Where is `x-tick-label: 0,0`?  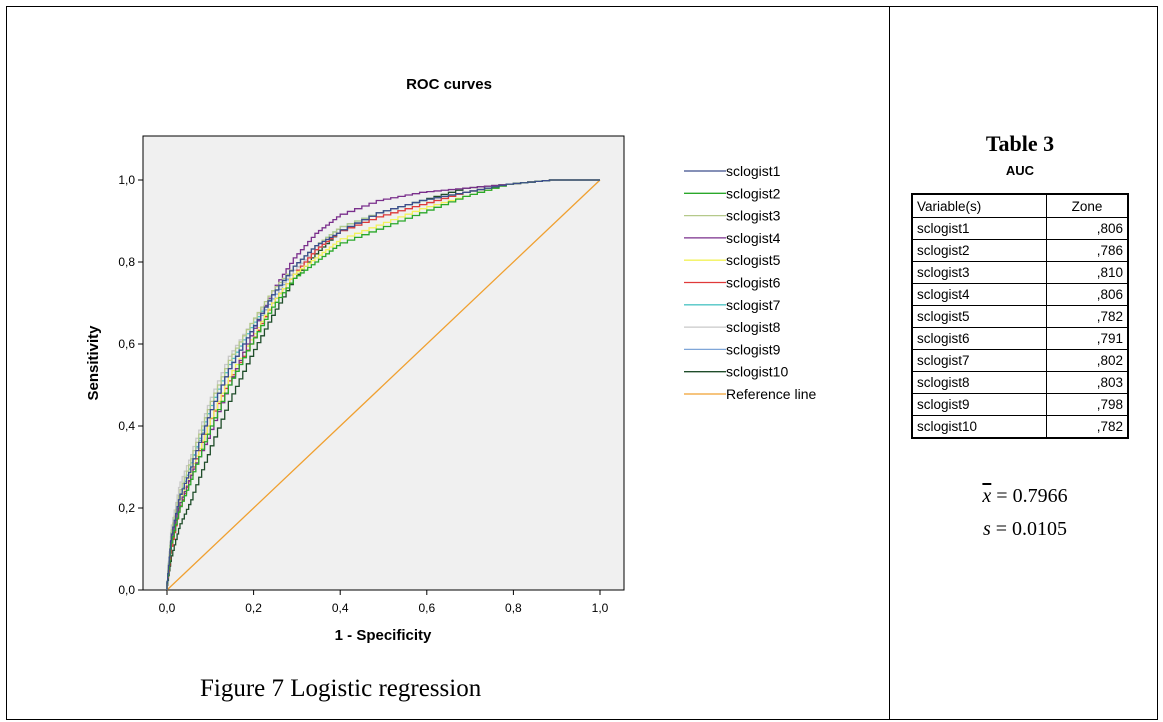
x-tick-label: 0,0 is located at coordinates (167, 608).